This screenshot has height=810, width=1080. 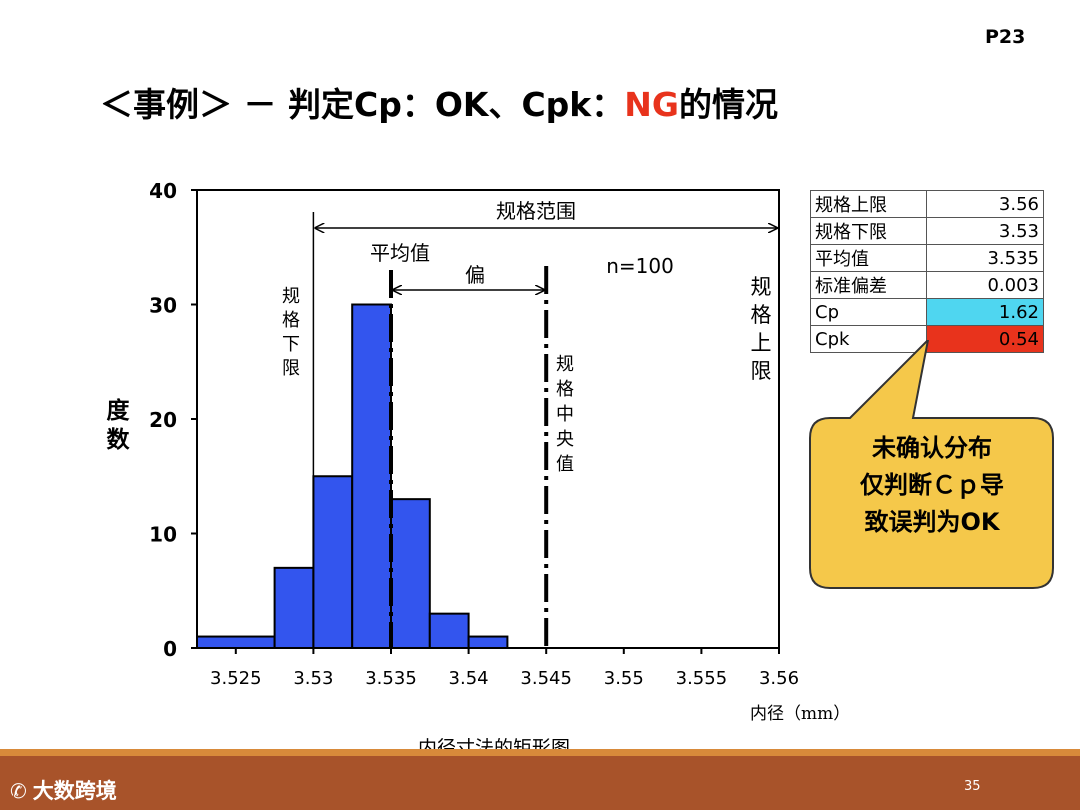 What do you see at coordinates (565, 364) in the screenshot?
I see `center-label: 规` at bounding box center [565, 364].